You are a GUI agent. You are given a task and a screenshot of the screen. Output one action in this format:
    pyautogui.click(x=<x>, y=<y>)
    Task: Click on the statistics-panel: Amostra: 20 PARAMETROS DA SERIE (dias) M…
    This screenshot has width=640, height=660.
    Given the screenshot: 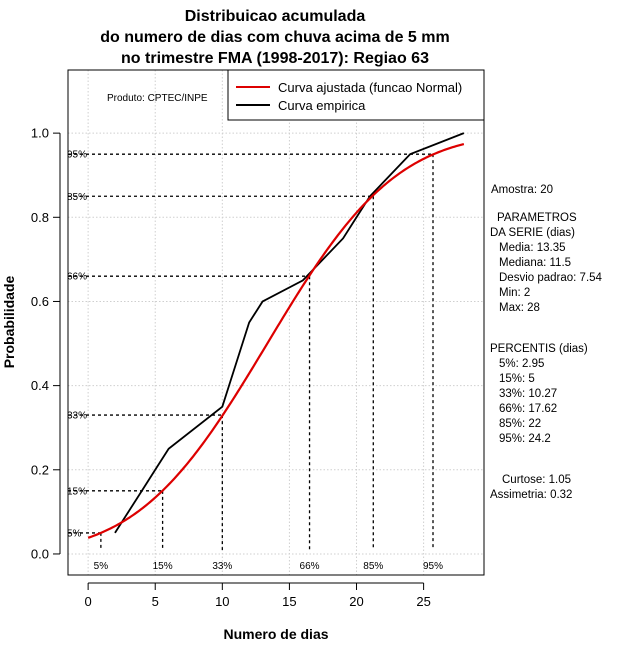 What is the action you would take?
    pyautogui.click(x=546, y=342)
    